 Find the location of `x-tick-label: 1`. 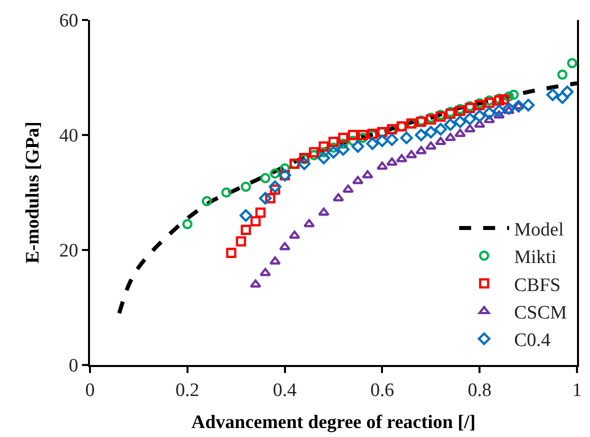

x-tick-label: 1 is located at coordinates (577, 390).